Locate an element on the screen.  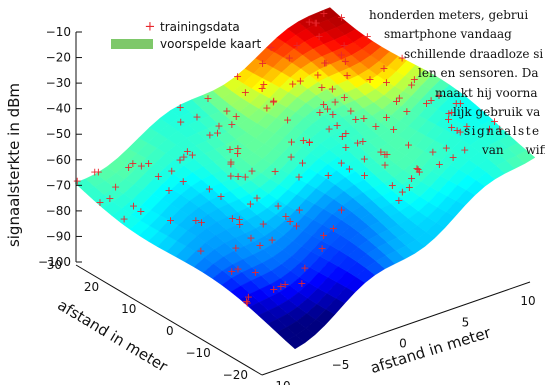
left-tick-label: −20 is located at coordinates (235, 375).